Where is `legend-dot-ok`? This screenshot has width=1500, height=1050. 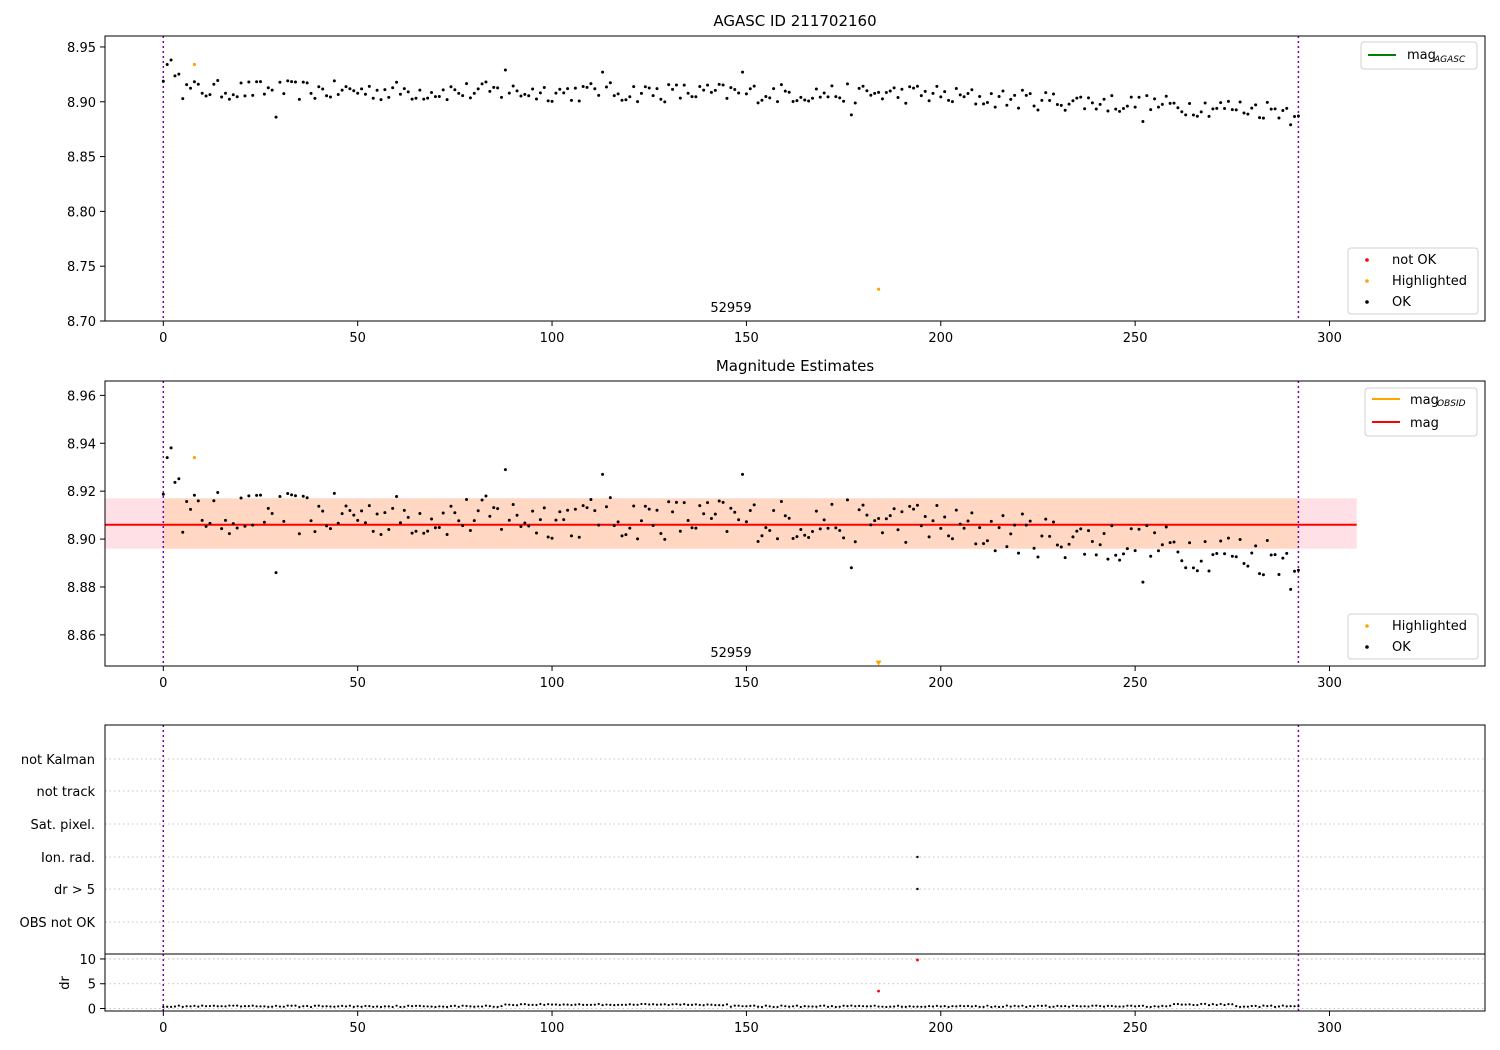
legend-dot-ok is located at coordinates (1367, 302).